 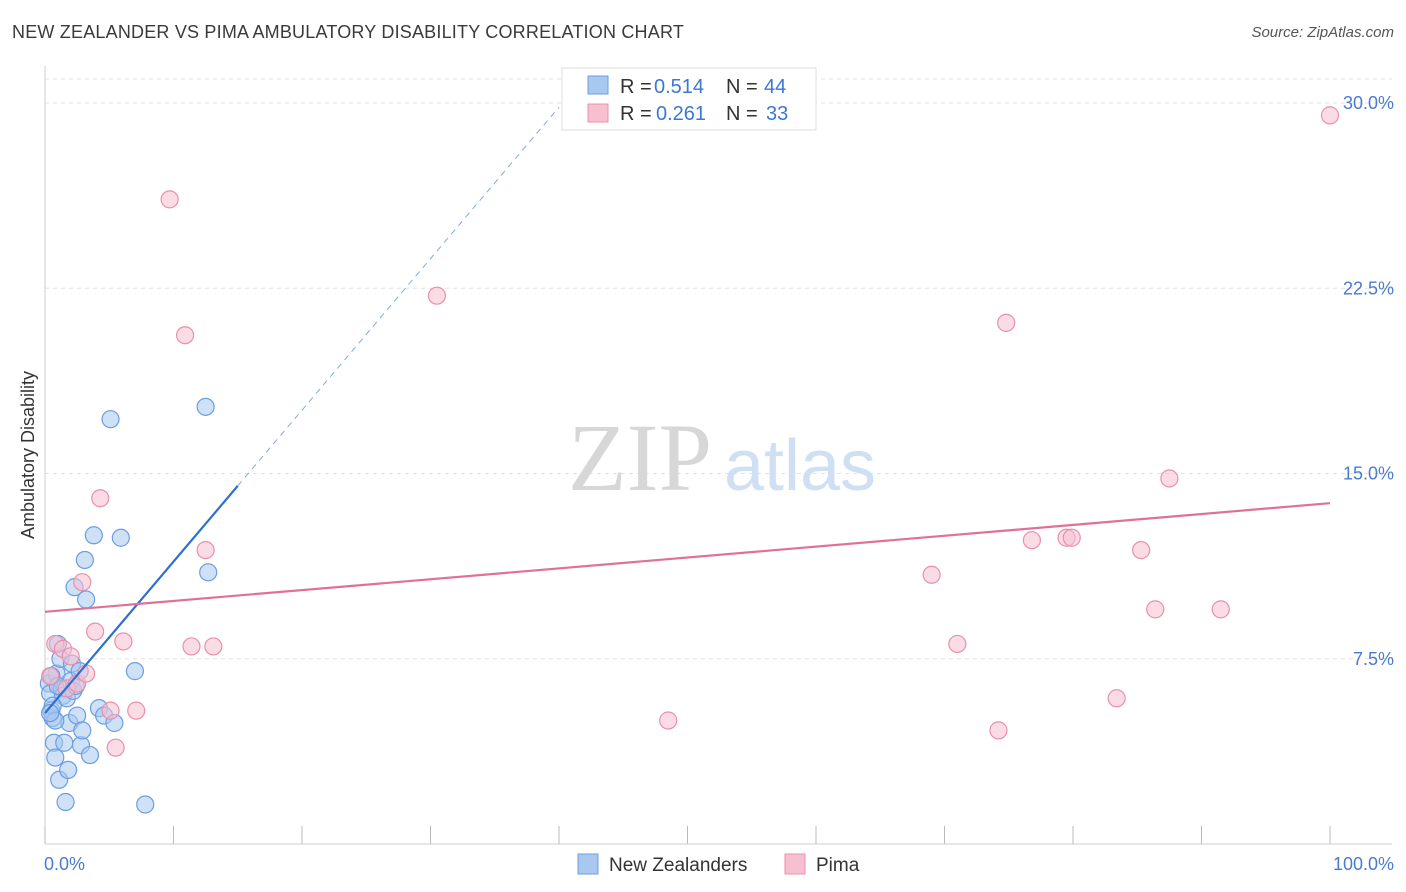 I want to click on series-legend: New Zealanders Pima, so click(x=718, y=864).